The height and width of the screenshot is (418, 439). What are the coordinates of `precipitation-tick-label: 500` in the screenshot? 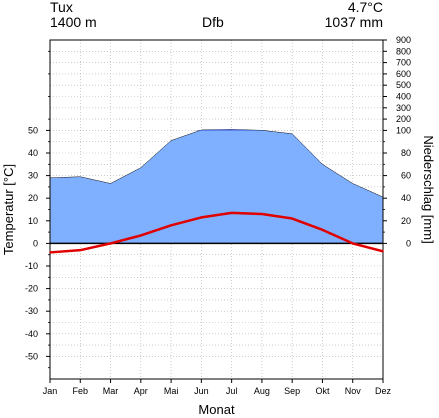 It's located at (403, 85).